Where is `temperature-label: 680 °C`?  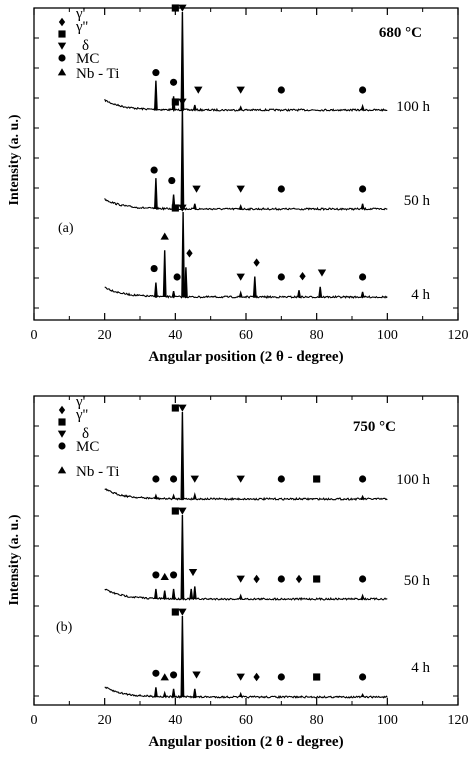
temperature-label: 680 °C is located at coordinates (400, 33).